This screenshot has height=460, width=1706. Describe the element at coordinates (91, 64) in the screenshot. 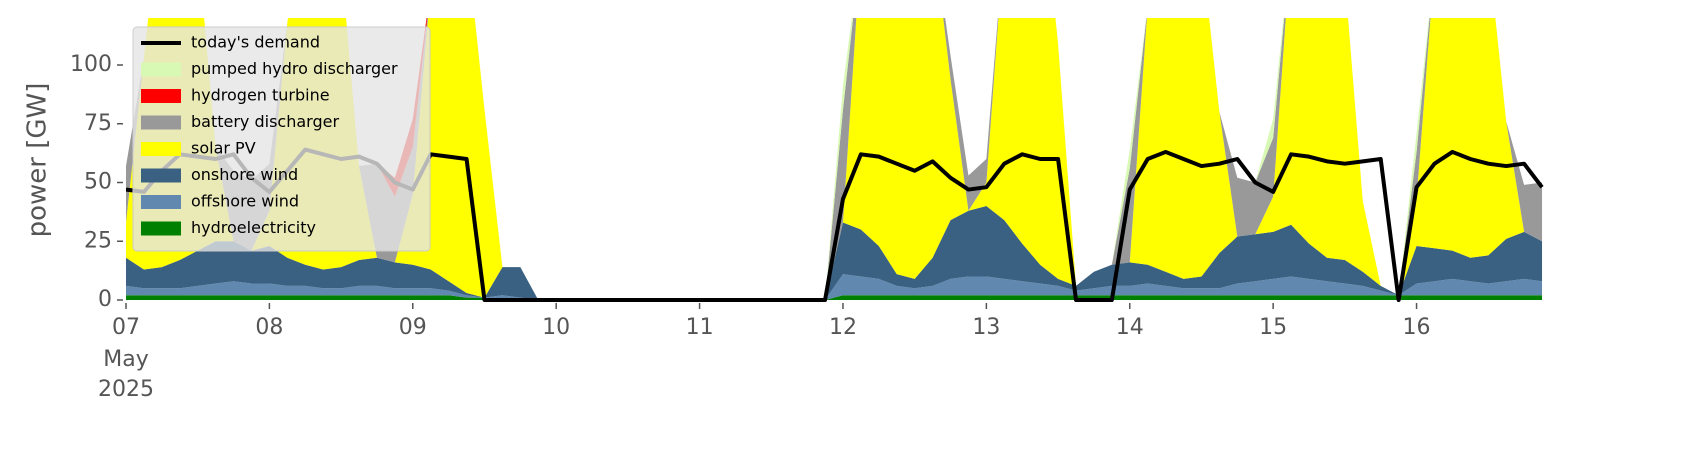

I see `y-tick-label: 100` at that location.